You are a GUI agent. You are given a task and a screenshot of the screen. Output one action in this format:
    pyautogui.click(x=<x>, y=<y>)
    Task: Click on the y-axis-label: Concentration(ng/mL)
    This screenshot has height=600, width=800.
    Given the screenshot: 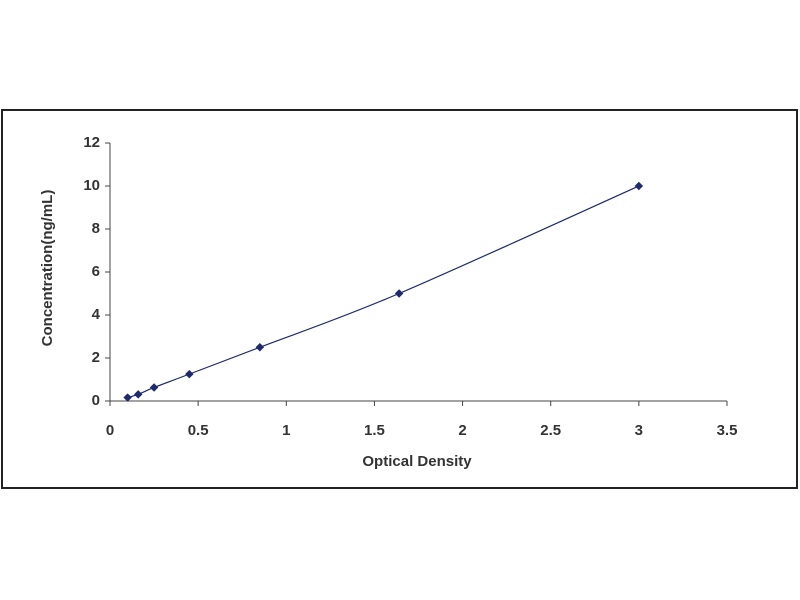 What is the action you would take?
    pyautogui.click(x=47, y=268)
    